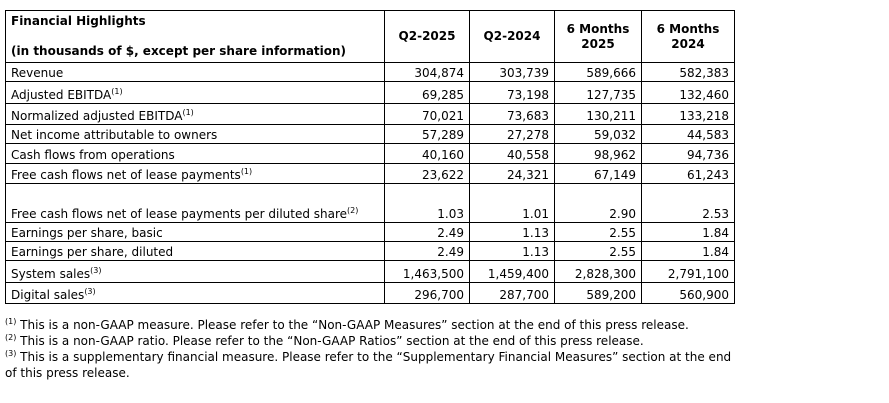 This screenshot has width=889, height=403. I want to click on column-header-line: Q2-2025, so click(427, 36).